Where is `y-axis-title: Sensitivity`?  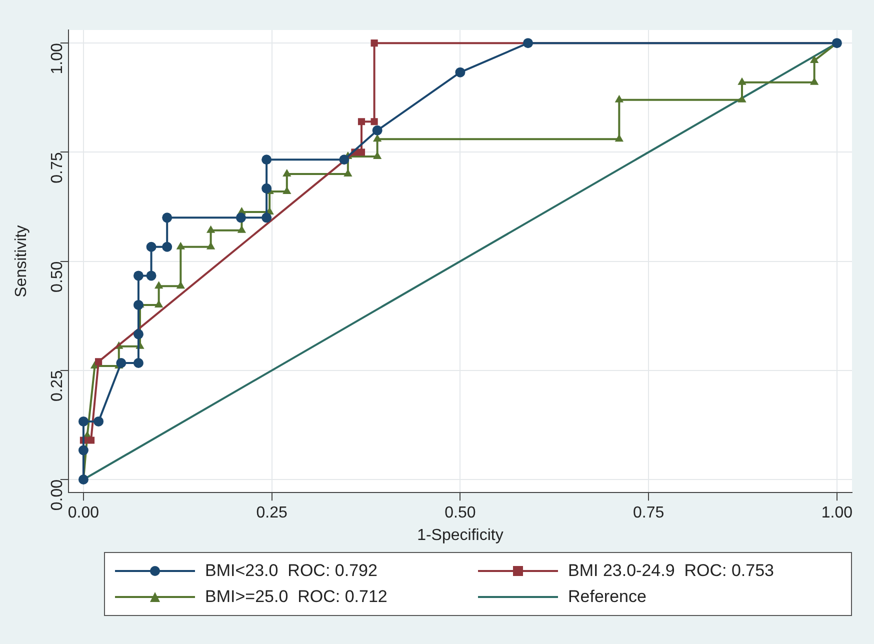
y-axis-title: Sensitivity is located at coordinates (21, 261).